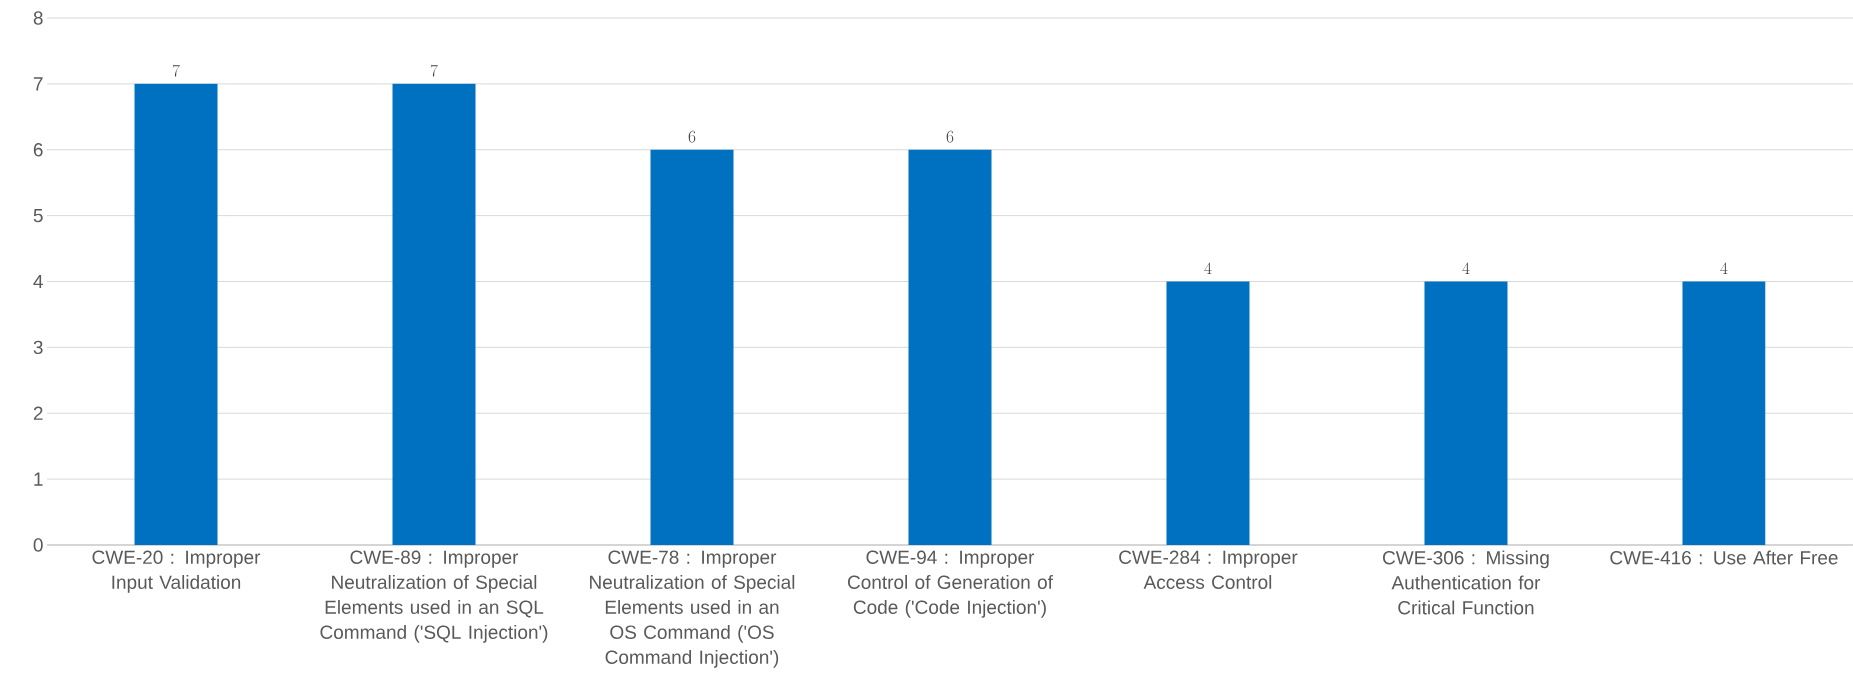 Image resolution: width=1853 pixels, height=698 pixels. I want to click on y-tick-label: 1, so click(38, 479).